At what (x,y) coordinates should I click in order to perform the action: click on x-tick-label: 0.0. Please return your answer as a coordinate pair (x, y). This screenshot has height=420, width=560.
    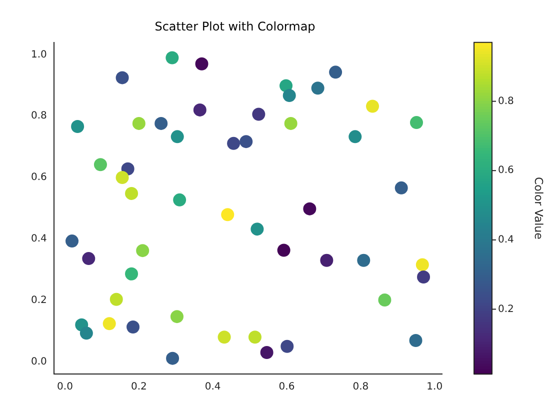
    Looking at the image, I should click on (65, 387).